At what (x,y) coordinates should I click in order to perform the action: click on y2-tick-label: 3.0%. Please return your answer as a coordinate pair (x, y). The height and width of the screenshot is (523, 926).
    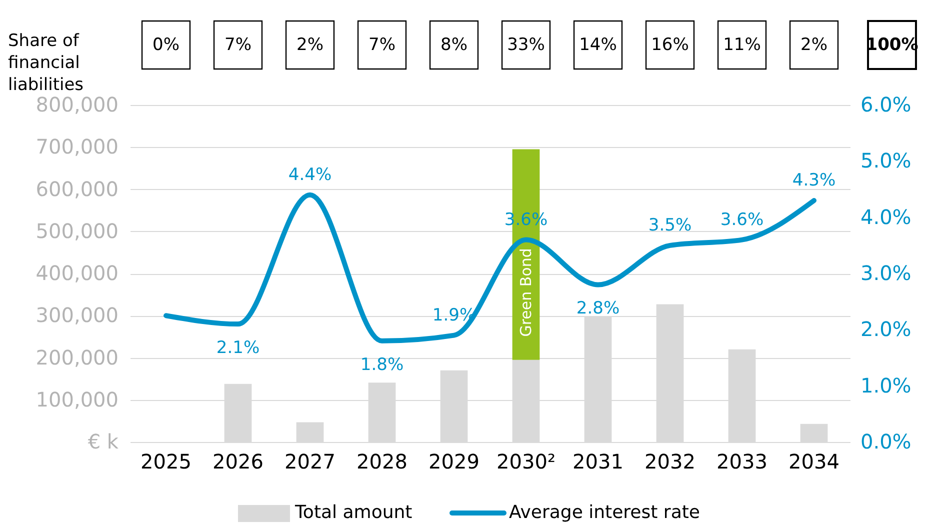
    Looking at the image, I should click on (886, 273).